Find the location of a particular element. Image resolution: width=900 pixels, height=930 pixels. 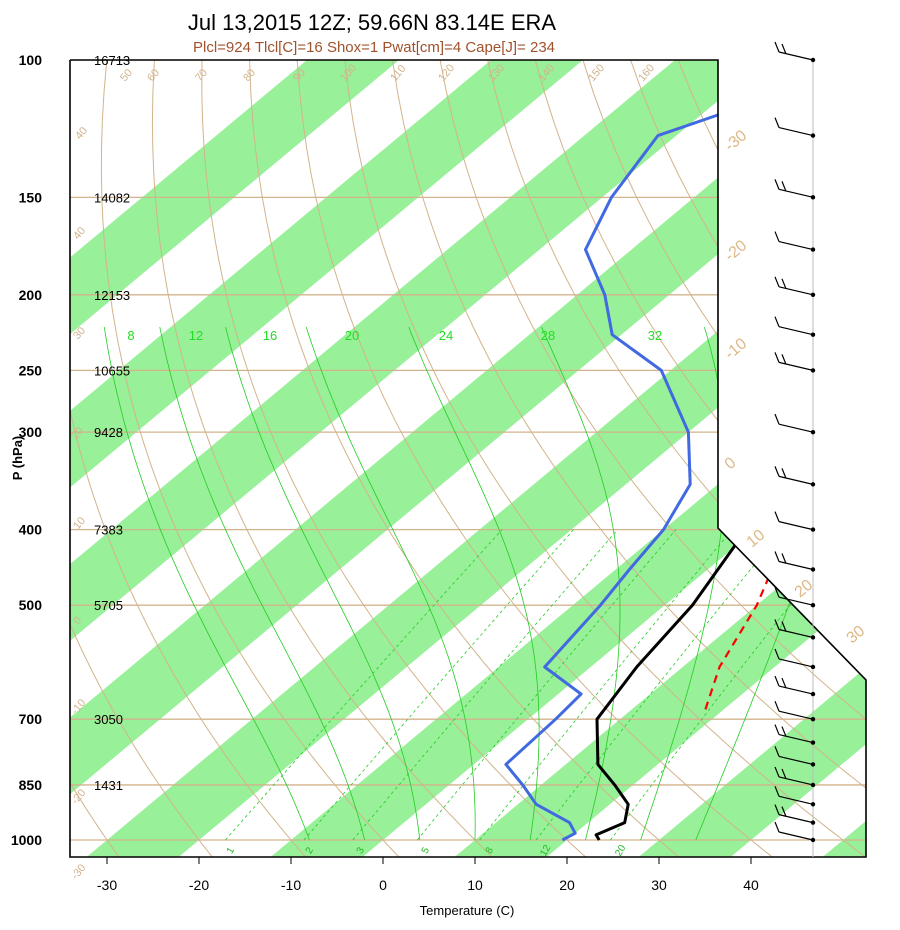

height-label: 16713 is located at coordinates (112, 60).